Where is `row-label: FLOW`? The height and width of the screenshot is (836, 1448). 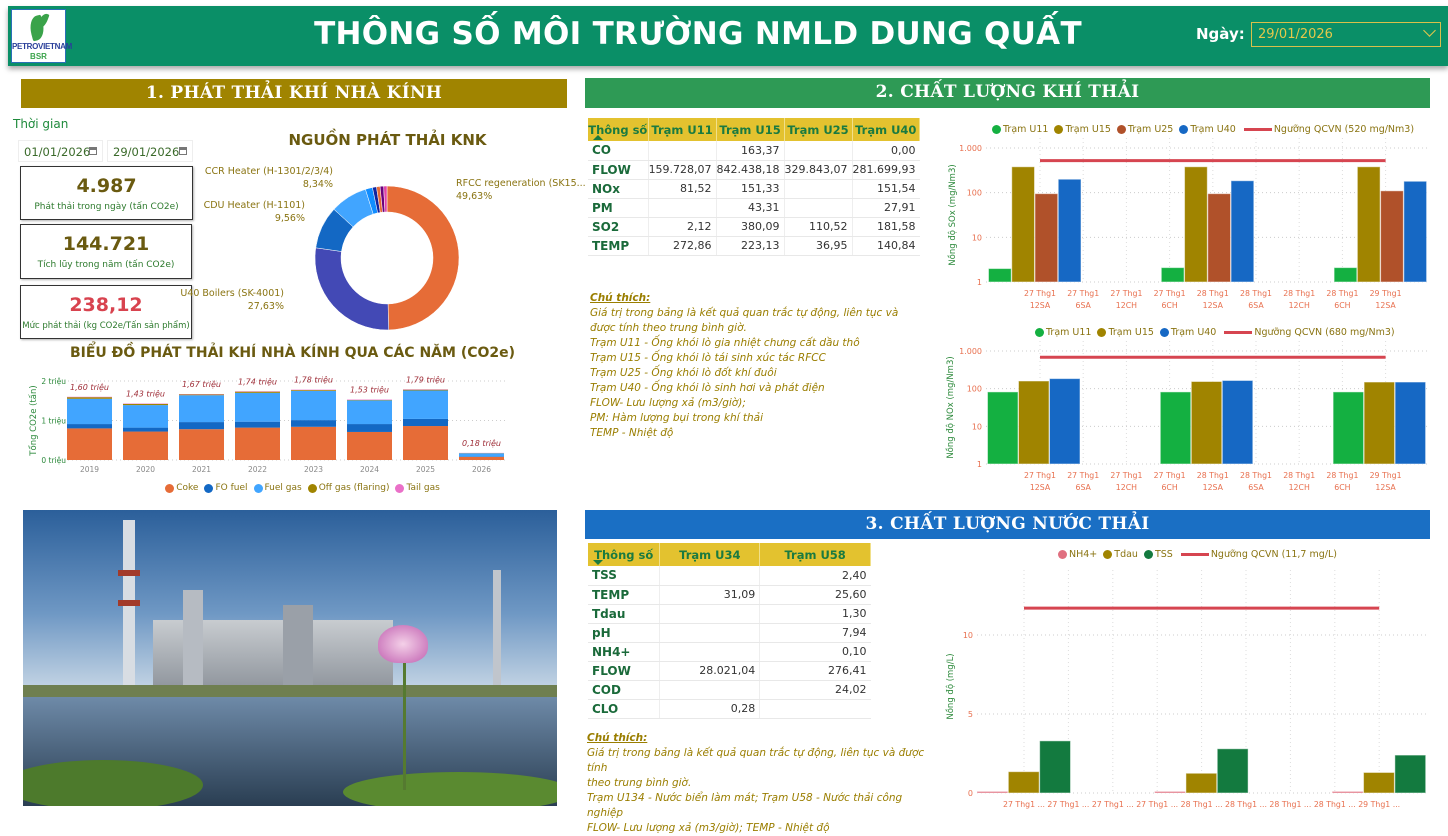
row-label: FLOW is located at coordinates (618, 169).